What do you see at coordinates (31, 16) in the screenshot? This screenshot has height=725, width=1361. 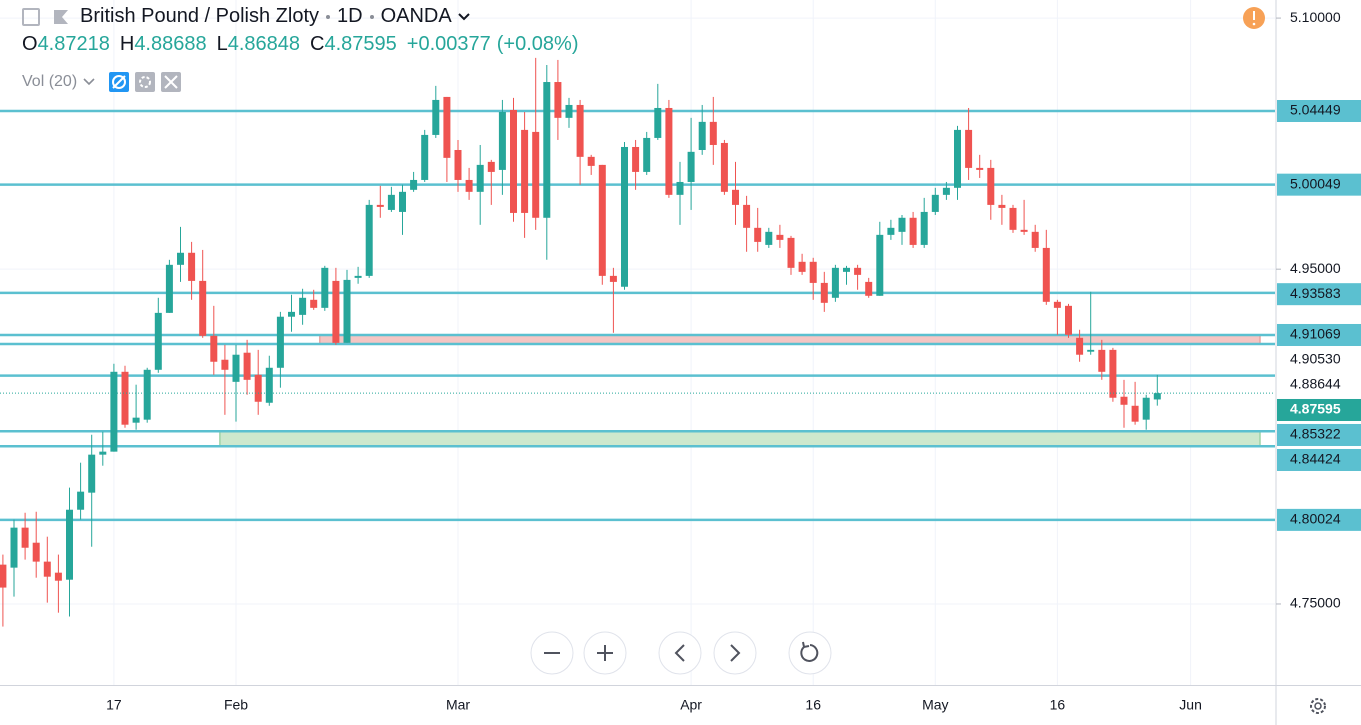 I see `collapse-icon` at bounding box center [31, 16].